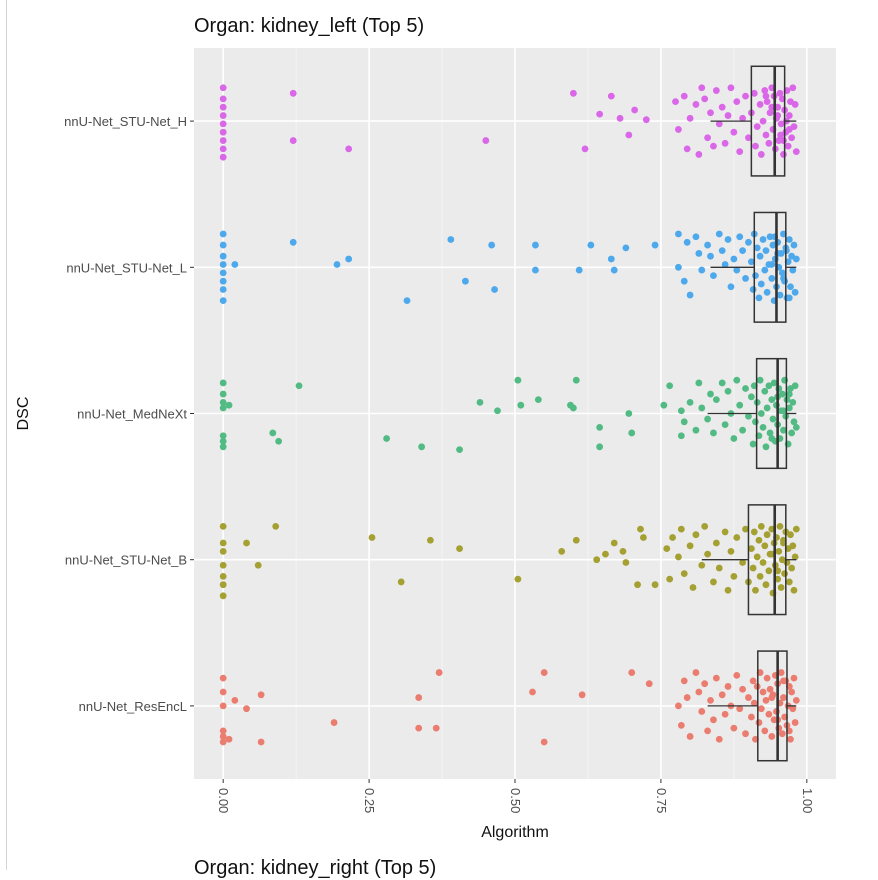  Describe the element at coordinates (752, 706) in the screenshot. I see `boxplot-nnU-Net_ResEncL` at that location.